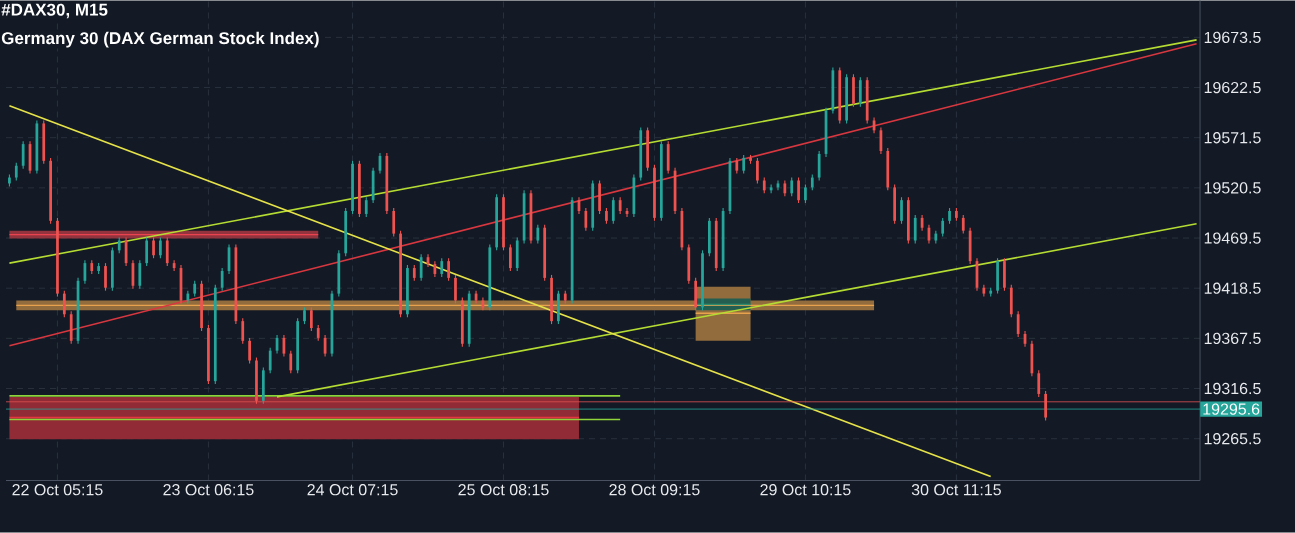  I want to click on x-tick-label: 28 Oct 09:15, so click(654, 490).